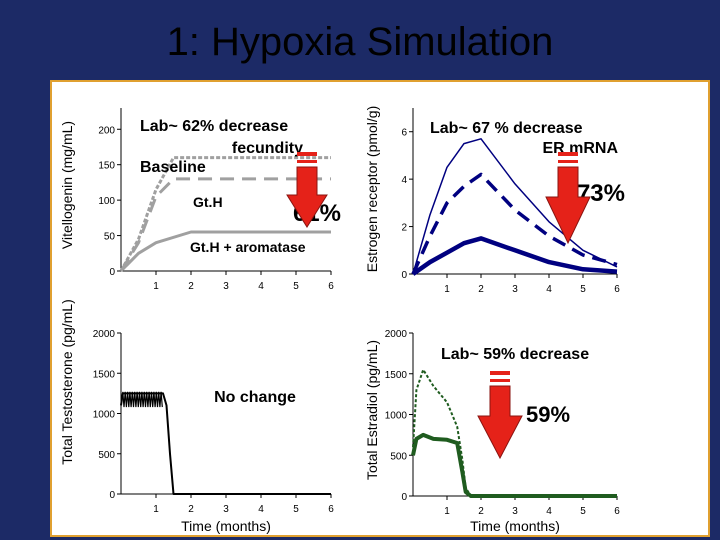  I want to click on testosterone-y-tick-label: 2000, so click(104, 334).